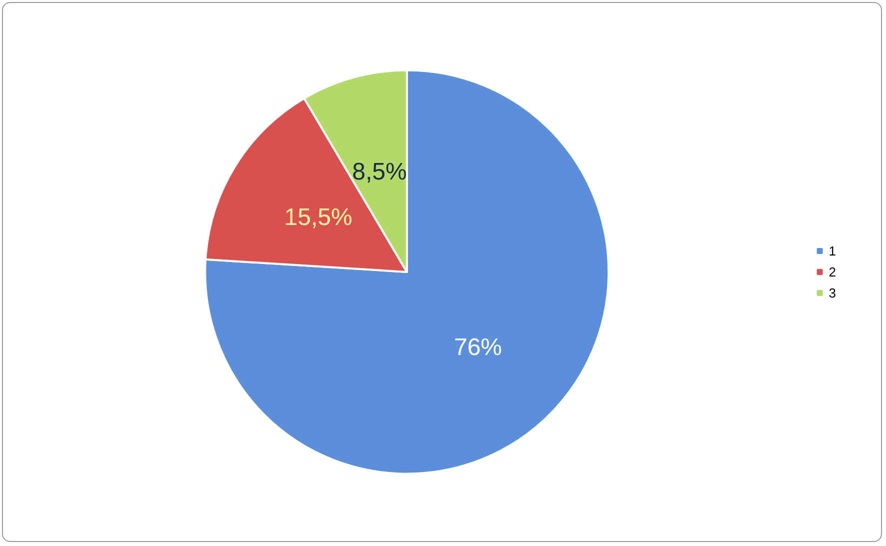 The image size is (886, 546). Describe the element at coordinates (478, 348) in the screenshot. I see `data-label: 76%` at that location.